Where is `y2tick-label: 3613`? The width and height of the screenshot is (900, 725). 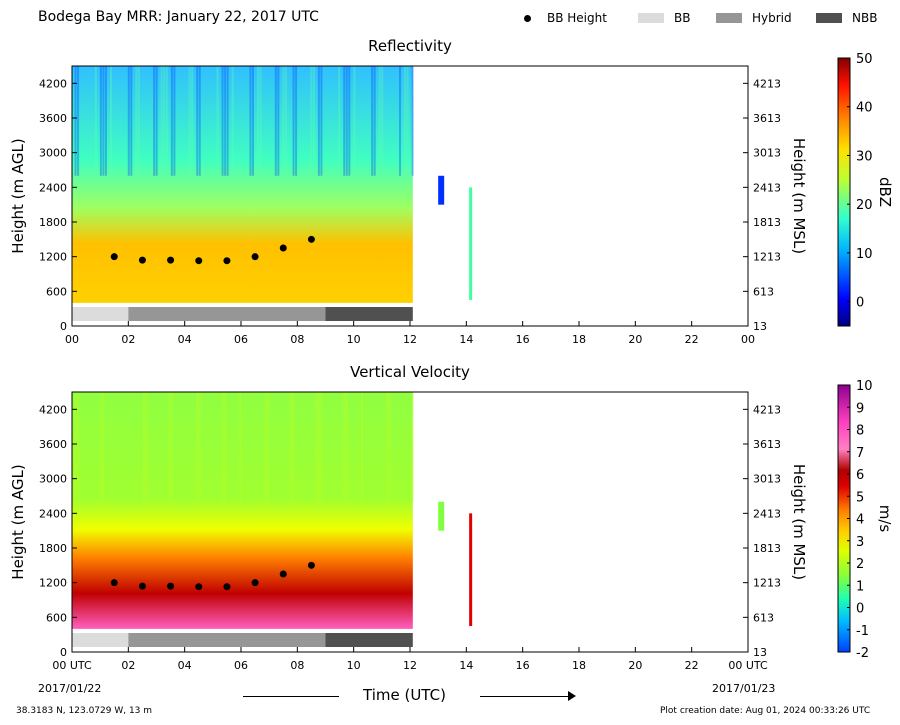 y2tick-label: 3613 is located at coordinates (767, 118).